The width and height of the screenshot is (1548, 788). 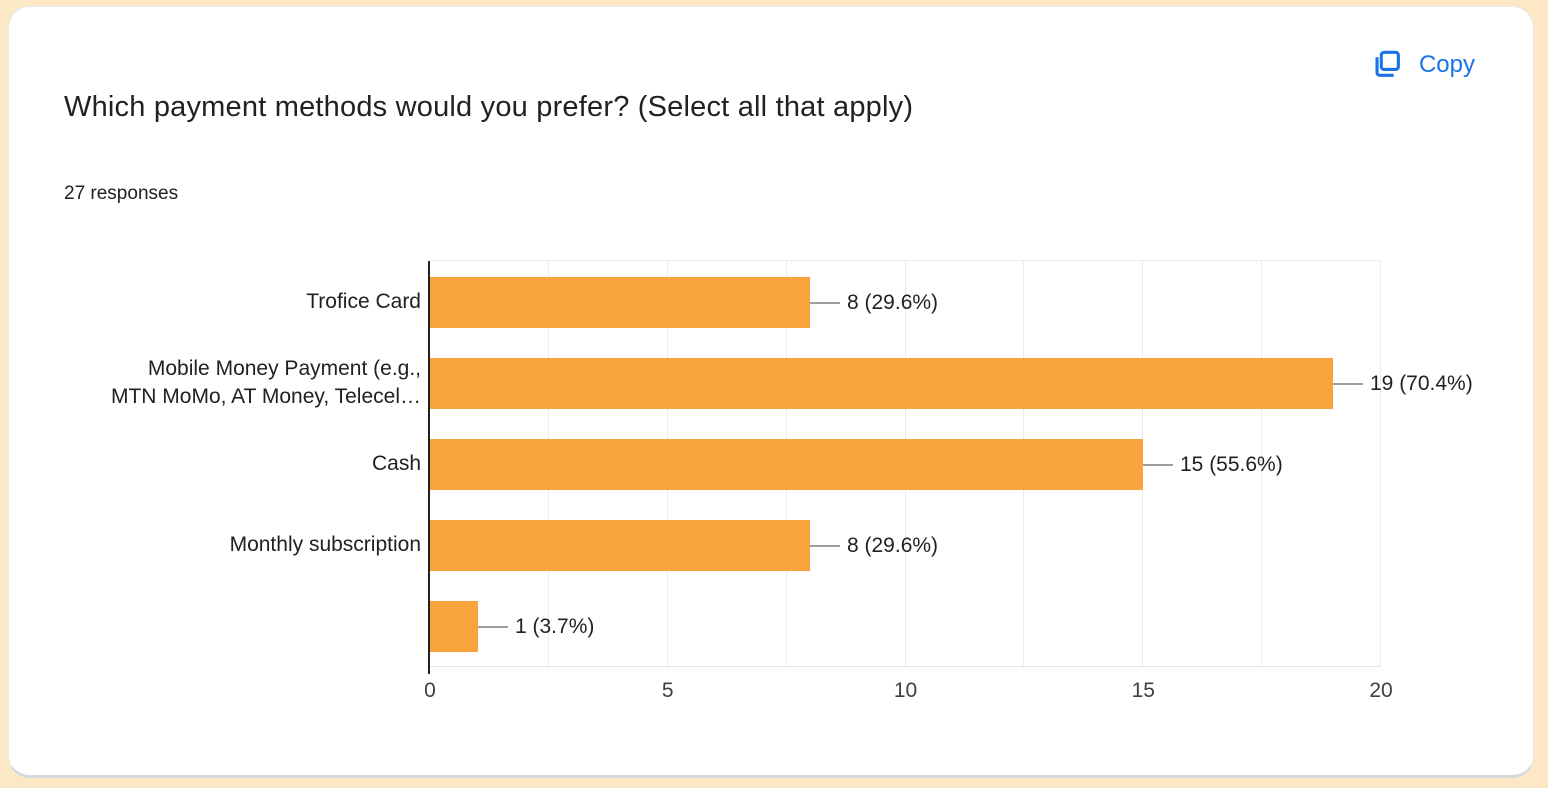 I want to click on bar-value-label: 15 (55.6%), so click(x=1231, y=464).